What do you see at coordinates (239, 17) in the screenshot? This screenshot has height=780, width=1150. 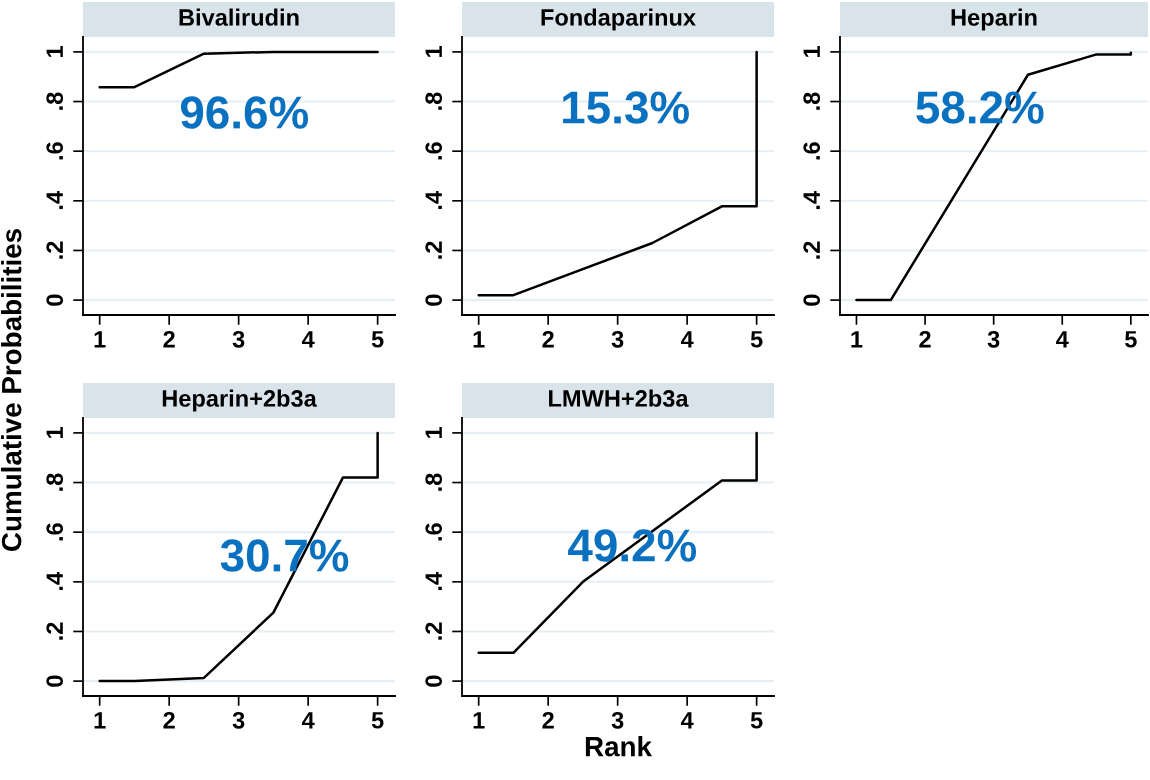 I see `chart-title: Bivalirudin` at bounding box center [239, 17].